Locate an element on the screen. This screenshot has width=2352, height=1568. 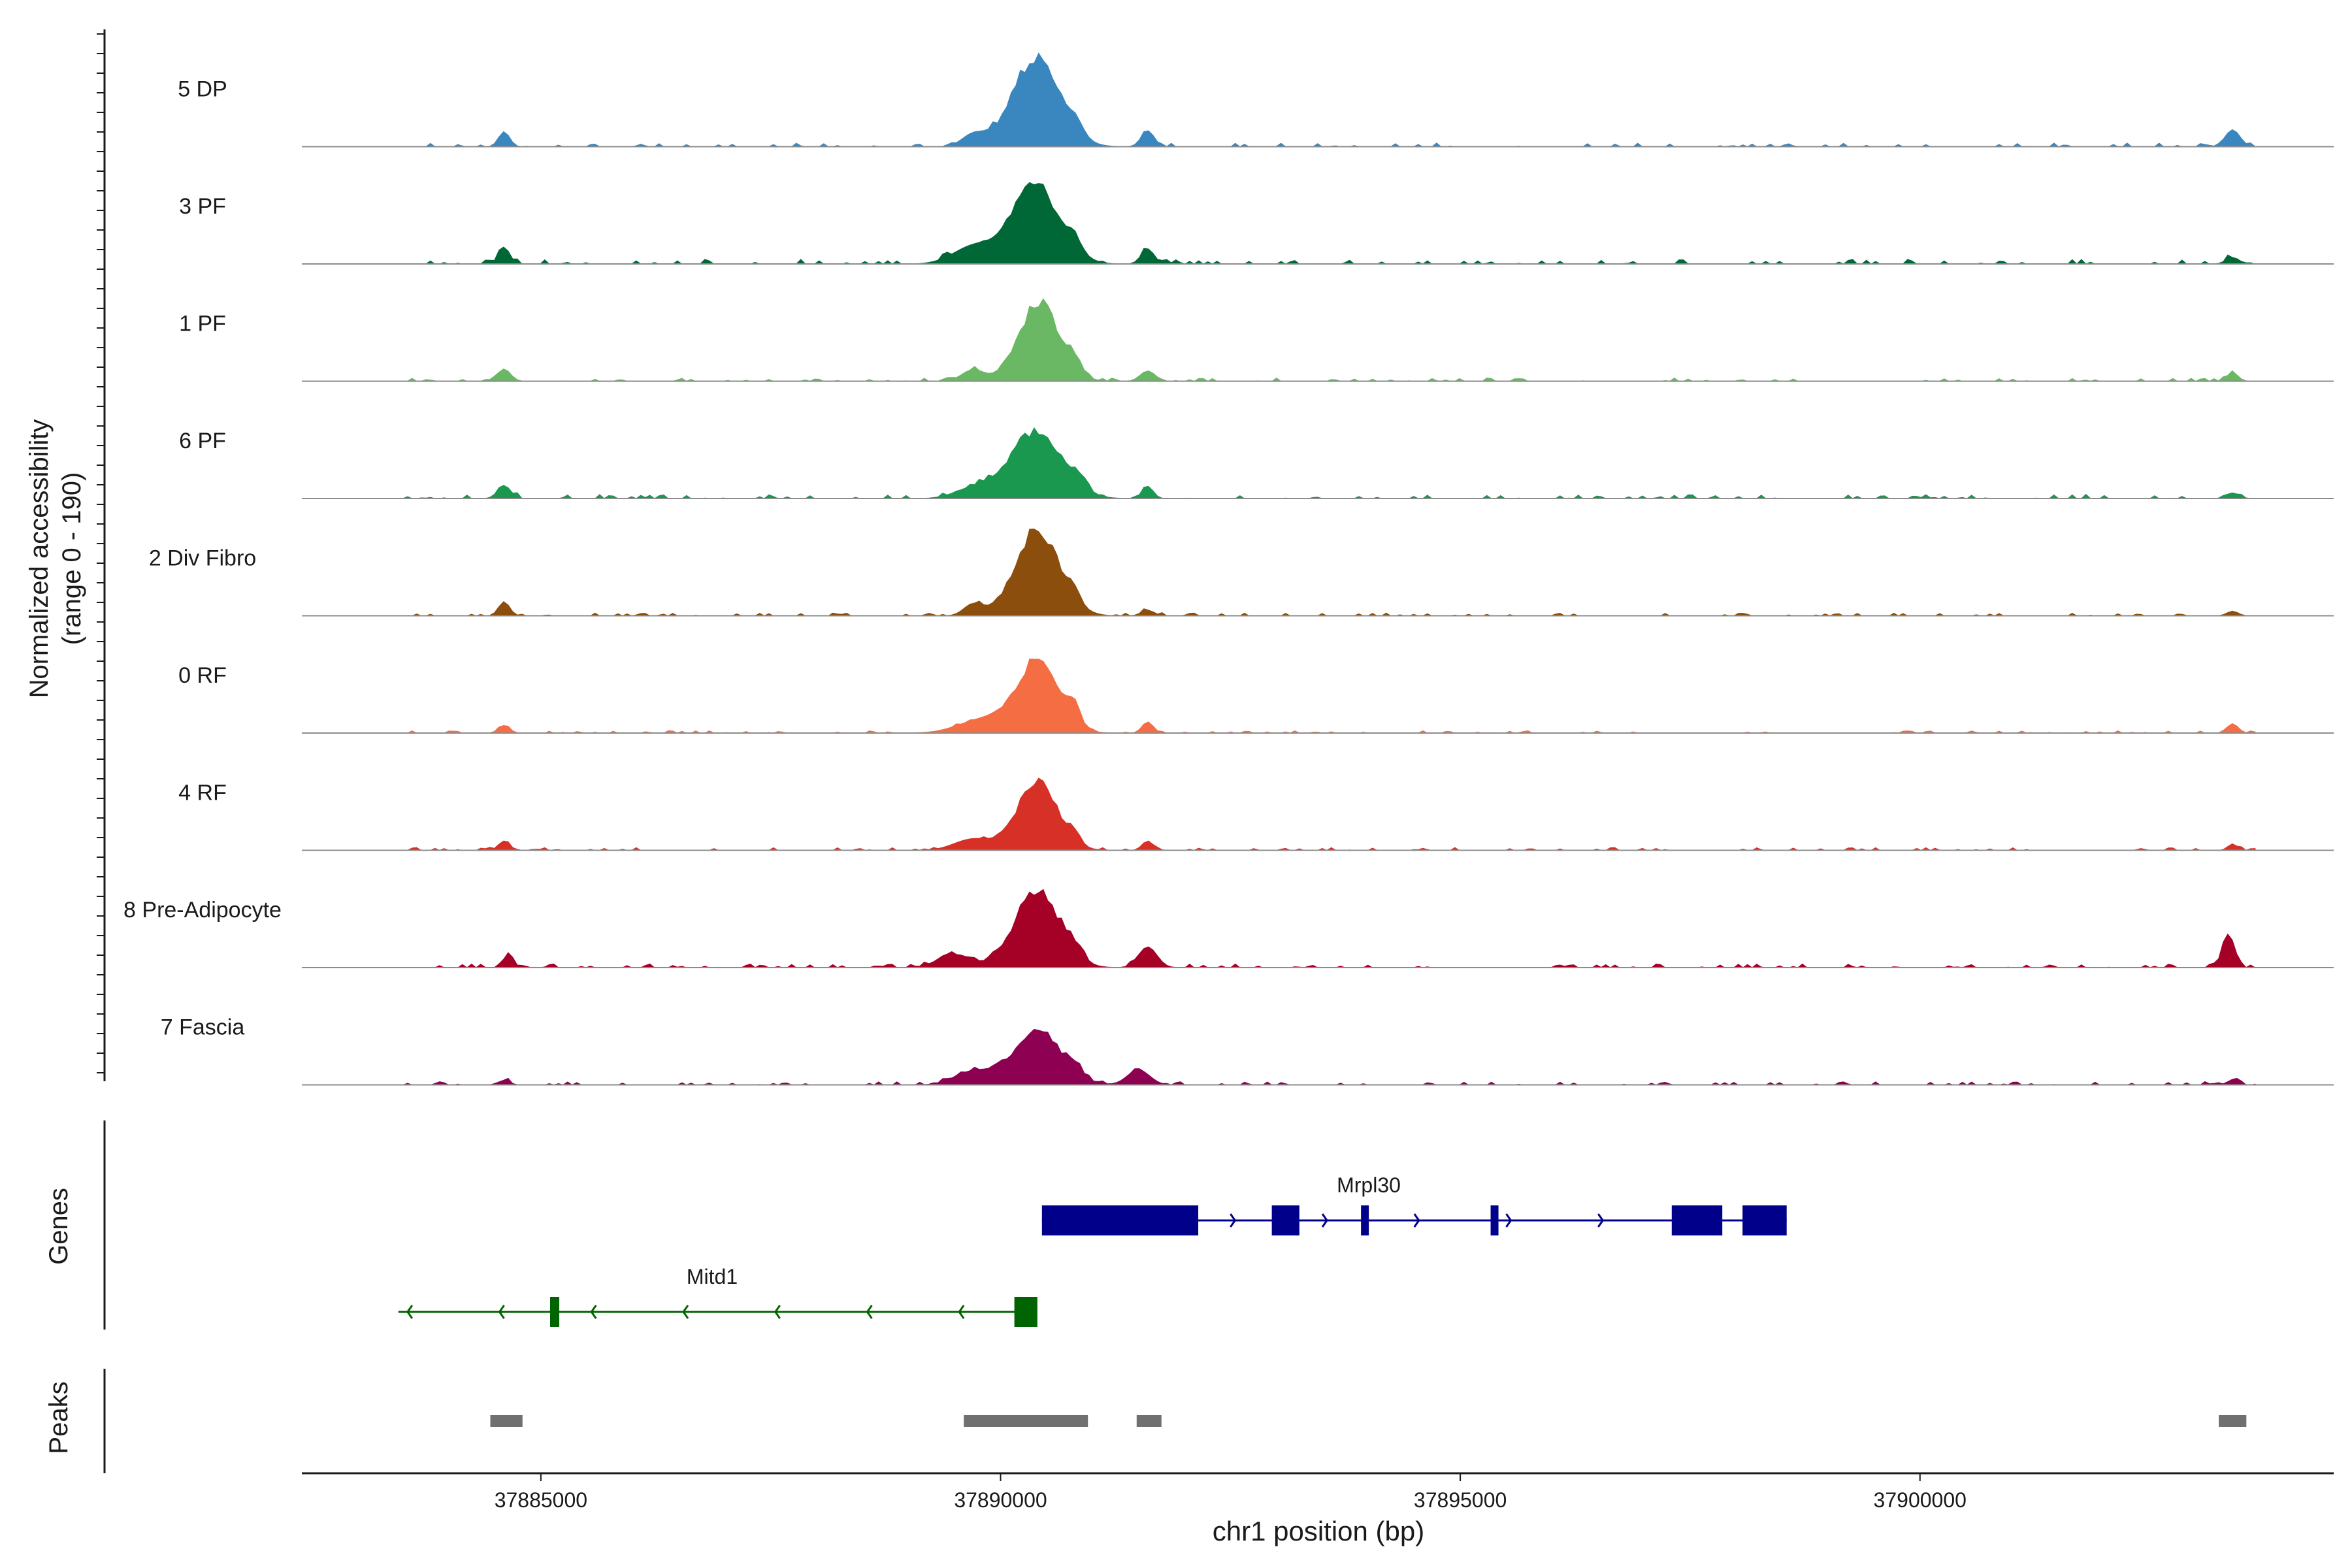
x-tick-label: 37890000 is located at coordinates (1000, 1500).